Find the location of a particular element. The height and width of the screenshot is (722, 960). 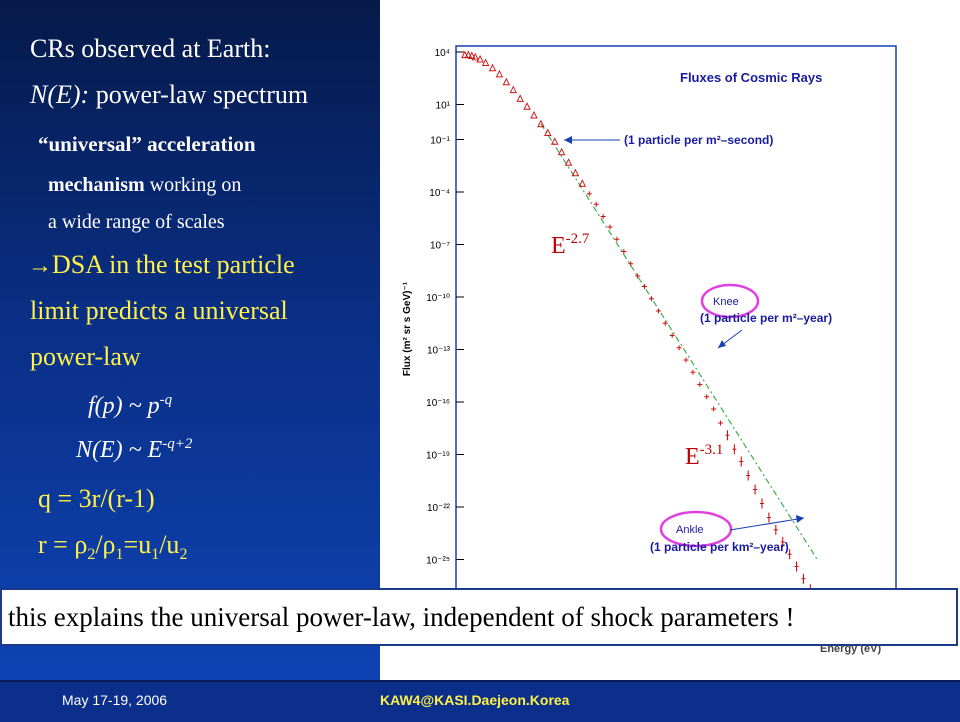

text-line-2: N(E): power-law spectrum is located at coordinates (169, 95).